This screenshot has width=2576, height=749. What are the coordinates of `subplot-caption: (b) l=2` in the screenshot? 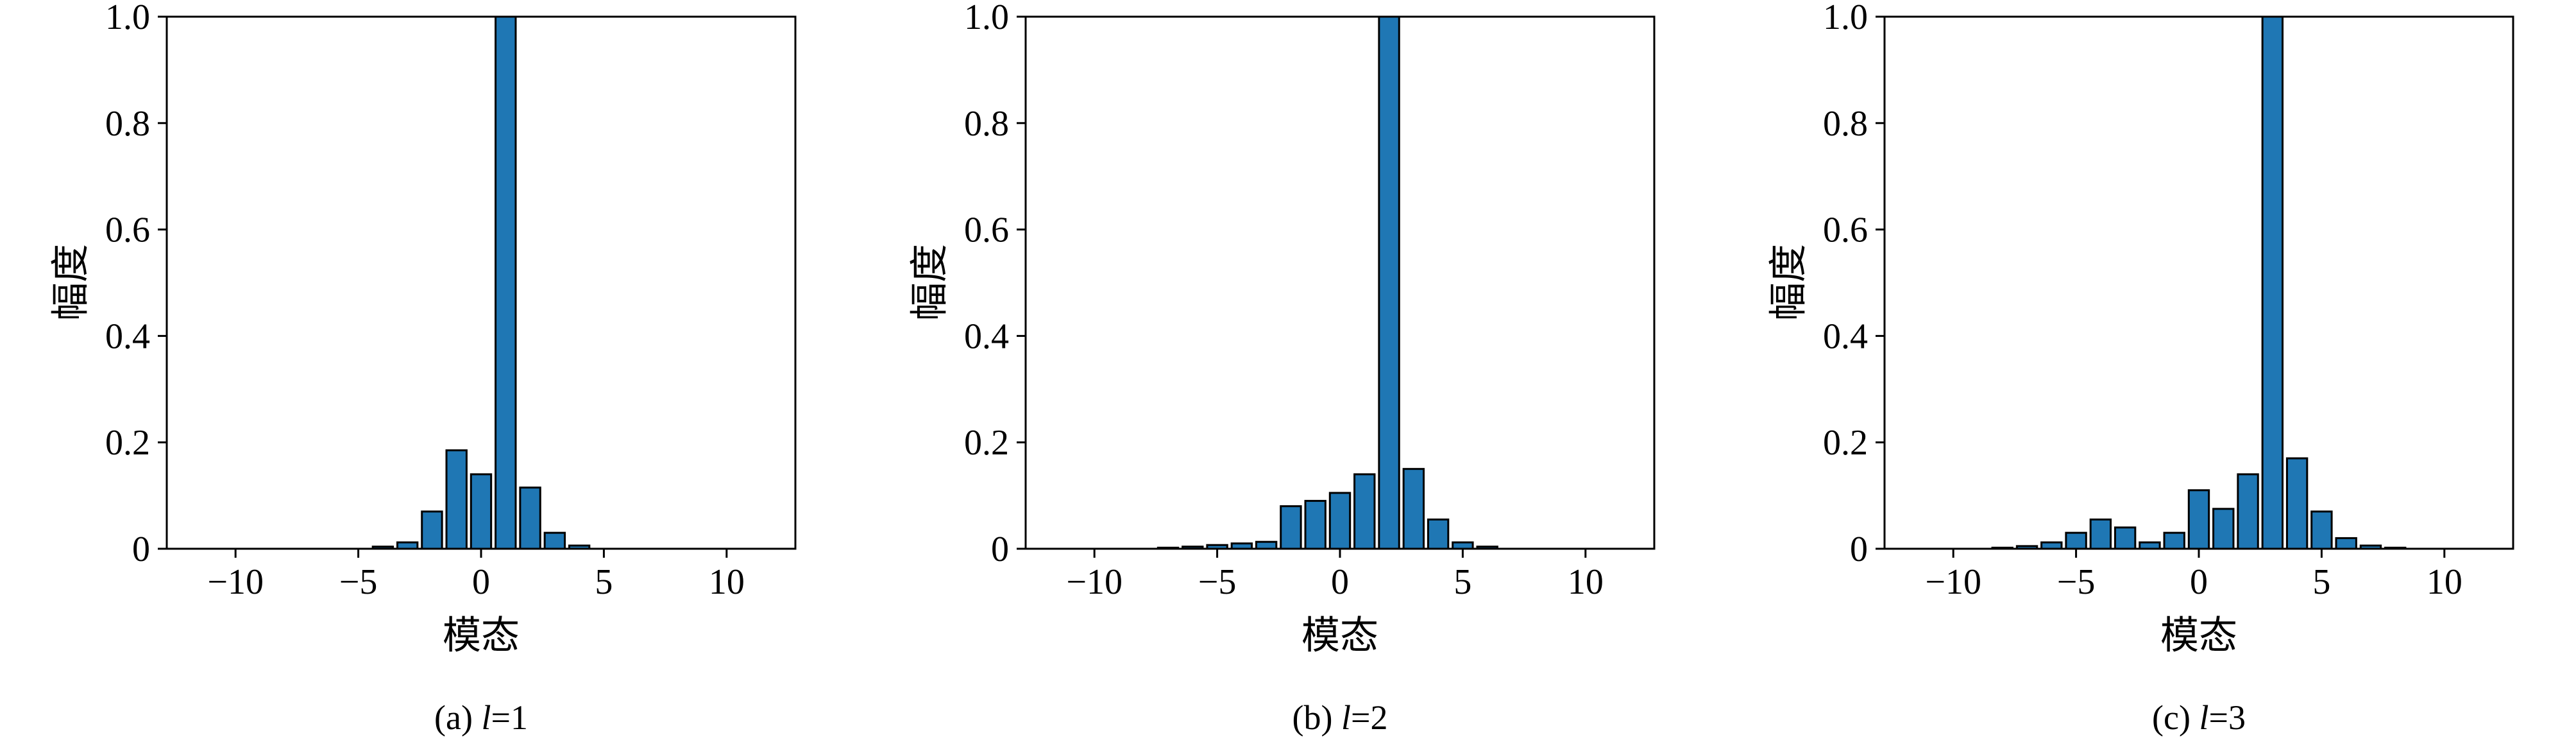 It's located at (1340, 717).